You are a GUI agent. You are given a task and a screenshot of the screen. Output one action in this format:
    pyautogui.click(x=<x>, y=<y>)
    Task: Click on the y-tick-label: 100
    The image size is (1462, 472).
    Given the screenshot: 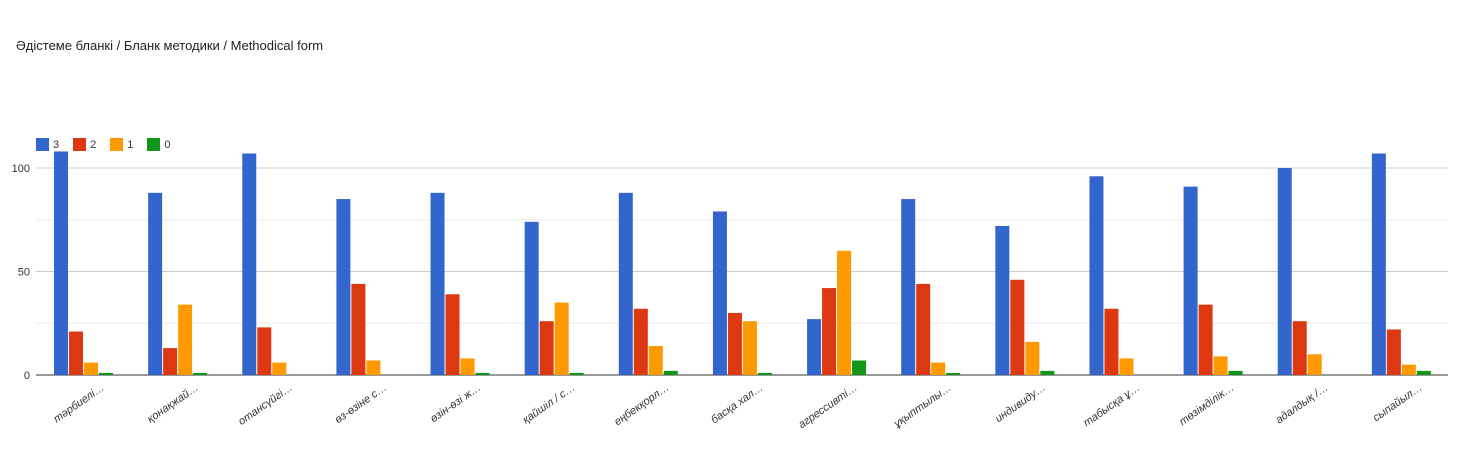 What is the action you would take?
    pyautogui.click(x=21, y=169)
    